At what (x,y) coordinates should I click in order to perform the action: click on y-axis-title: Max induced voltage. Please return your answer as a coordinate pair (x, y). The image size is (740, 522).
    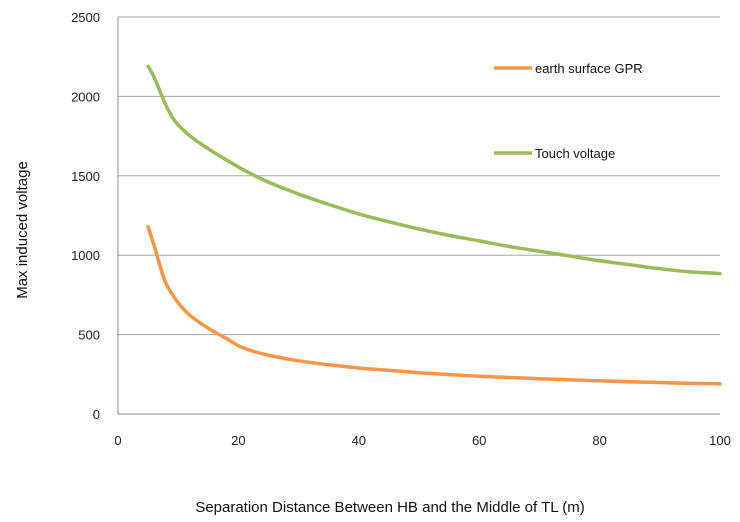
    Looking at the image, I should click on (22, 230).